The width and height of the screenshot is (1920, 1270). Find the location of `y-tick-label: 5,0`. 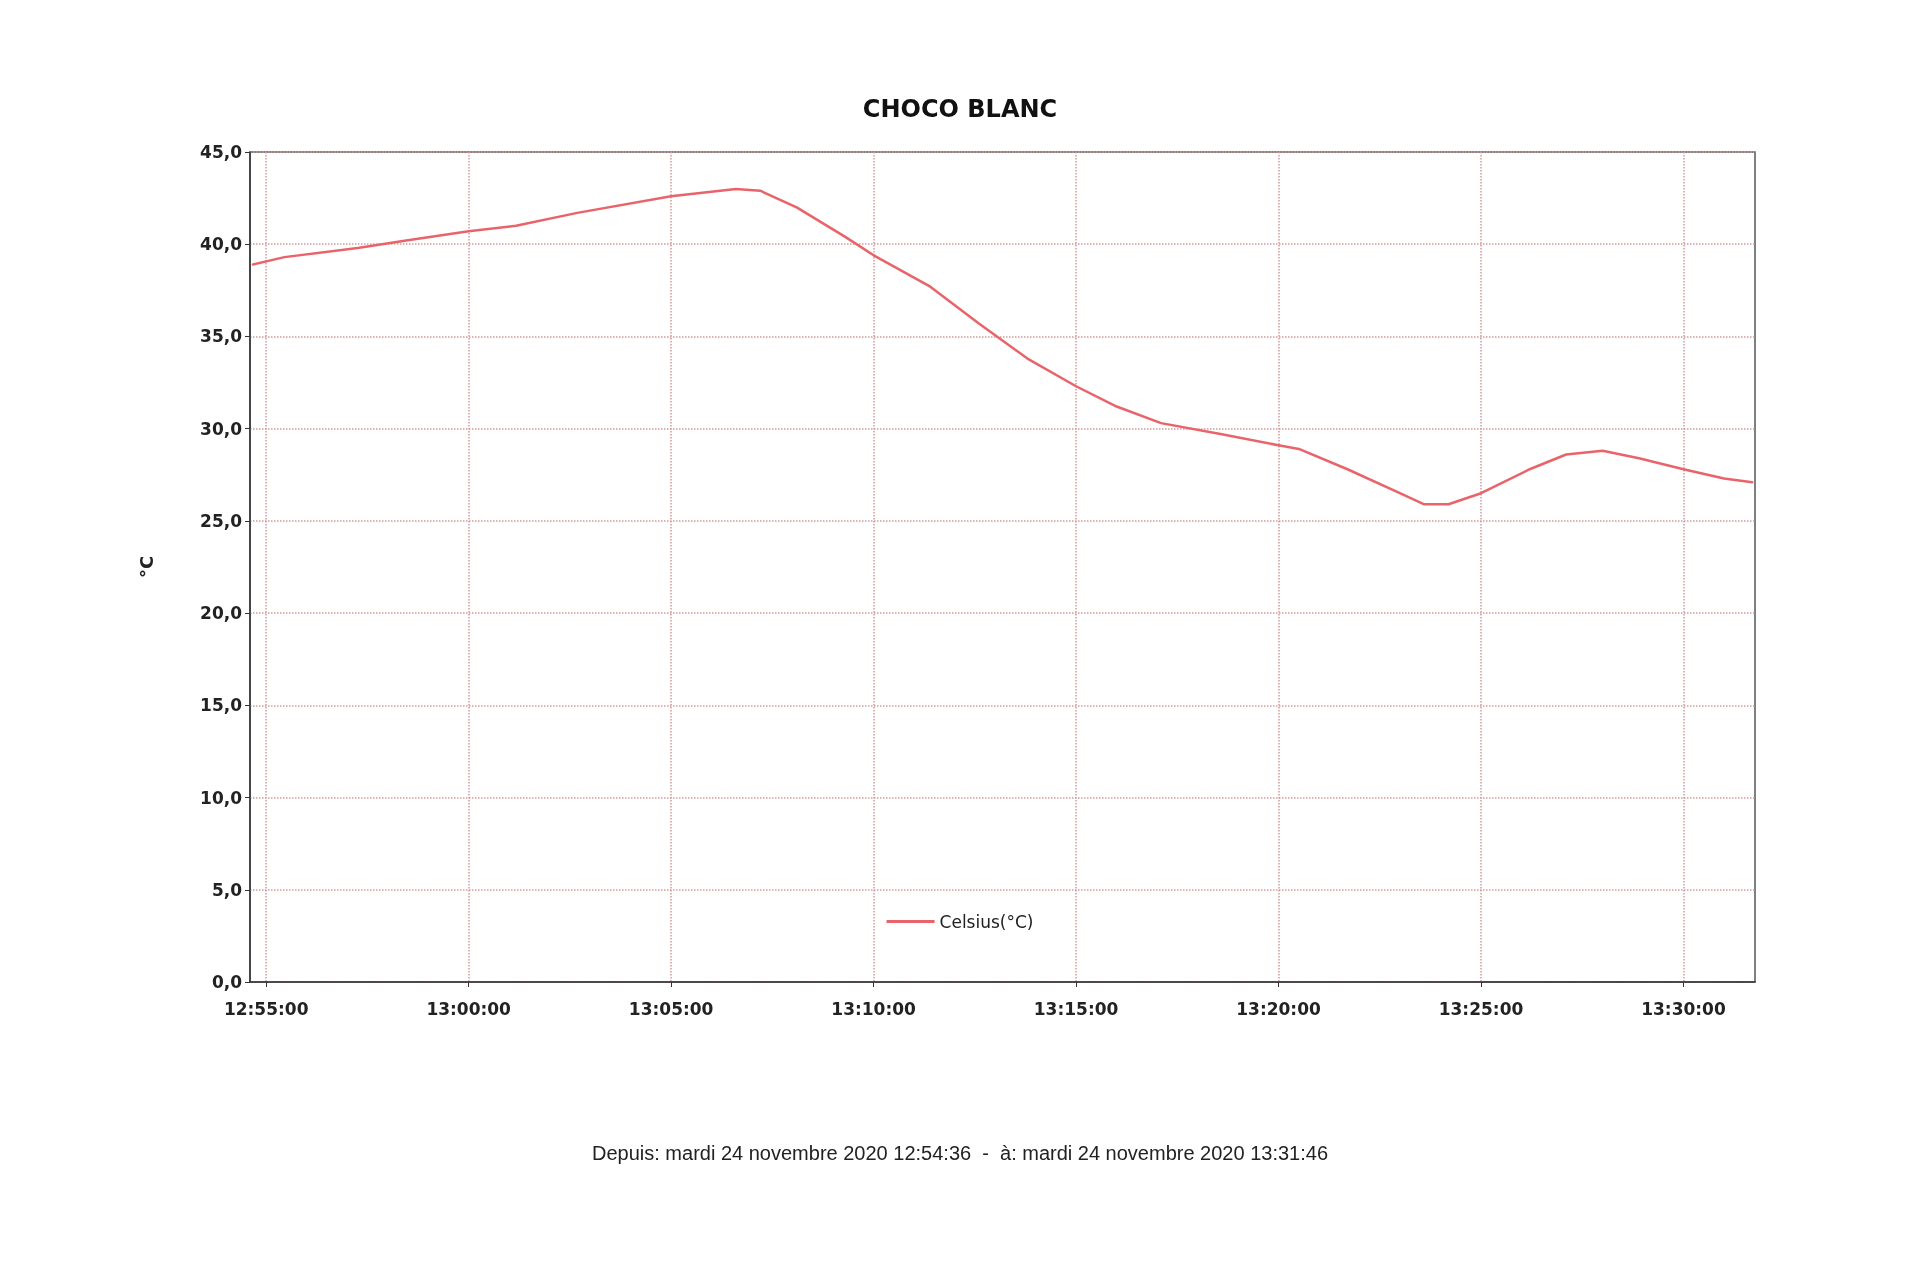

y-tick-label: 5,0 is located at coordinates (227, 889).